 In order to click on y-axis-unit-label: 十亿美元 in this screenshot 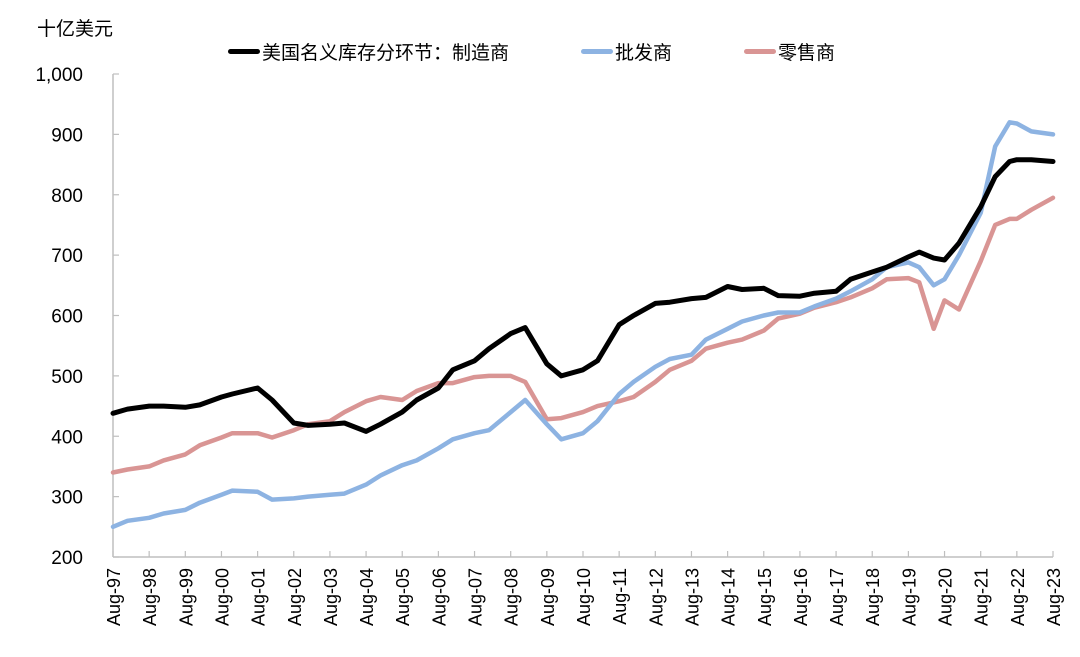, I will do `click(75, 29)`.